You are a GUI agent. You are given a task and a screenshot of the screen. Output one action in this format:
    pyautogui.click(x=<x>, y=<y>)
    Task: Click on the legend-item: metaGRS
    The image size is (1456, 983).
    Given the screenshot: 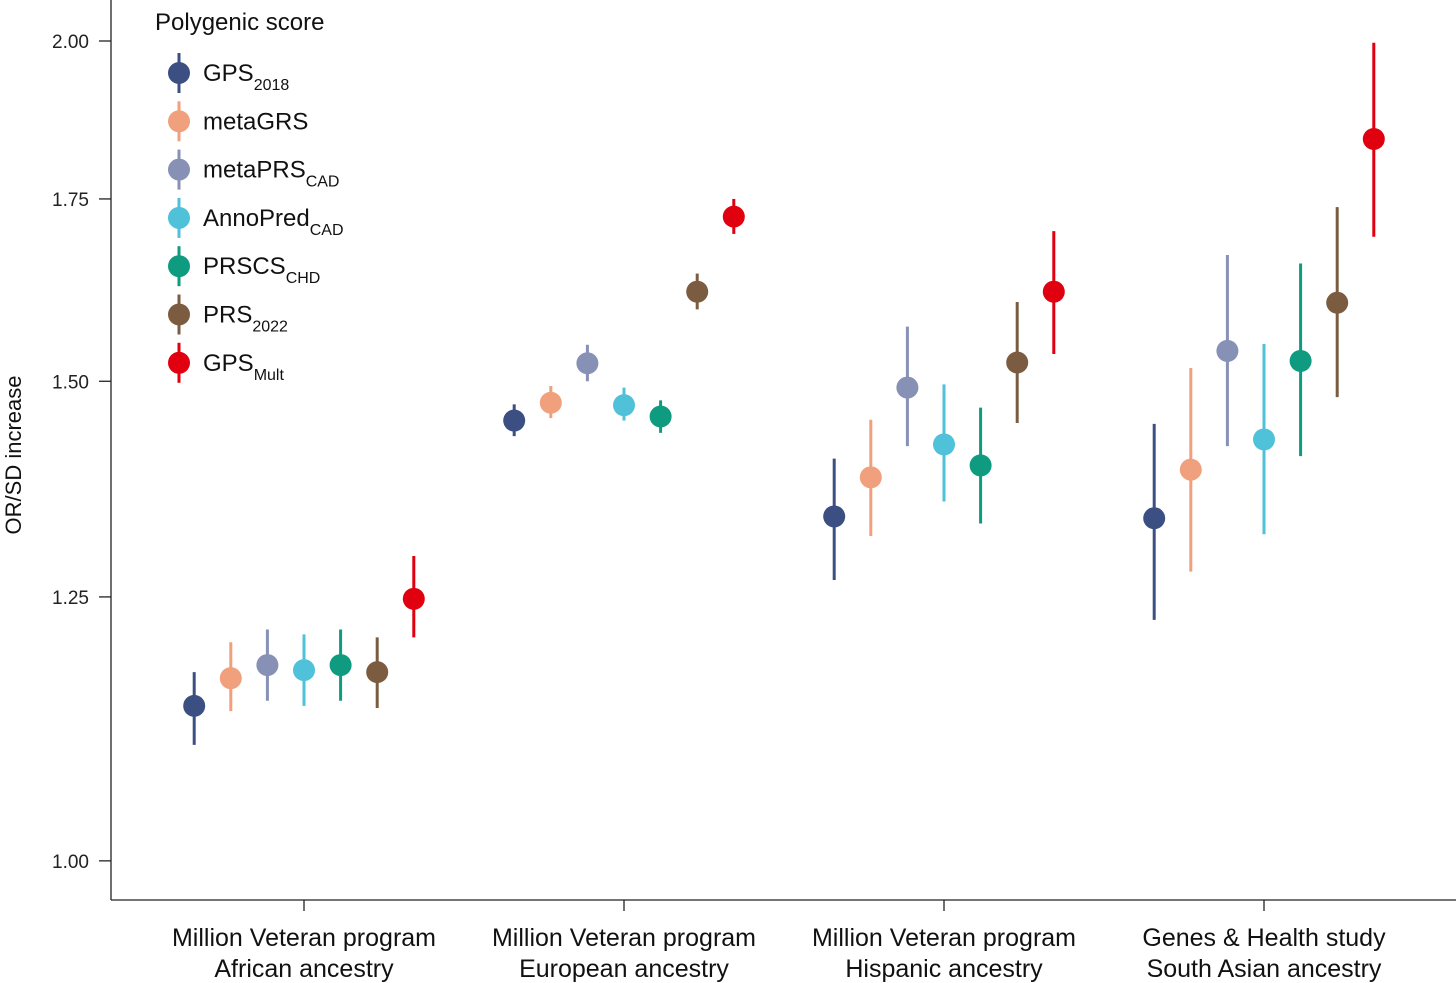 What is the action you would take?
    pyautogui.click(x=238, y=121)
    